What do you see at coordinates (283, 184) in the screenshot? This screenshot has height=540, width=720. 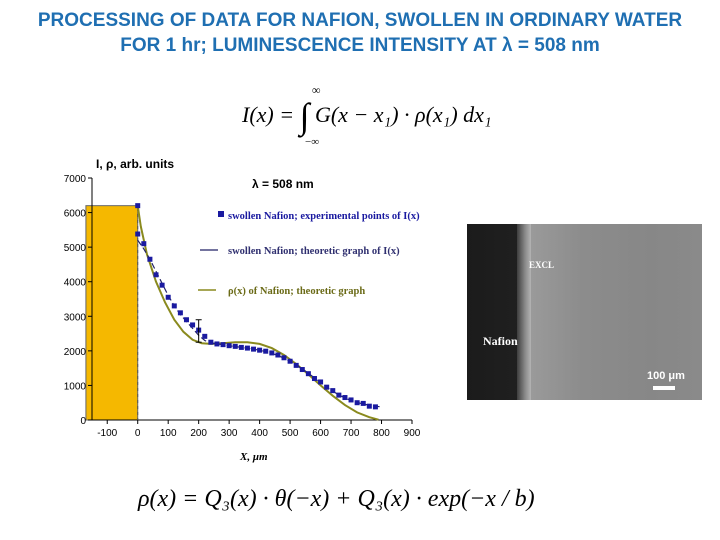 I see `wavelength-annotation: λ = 508 nm` at bounding box center [283, 184].